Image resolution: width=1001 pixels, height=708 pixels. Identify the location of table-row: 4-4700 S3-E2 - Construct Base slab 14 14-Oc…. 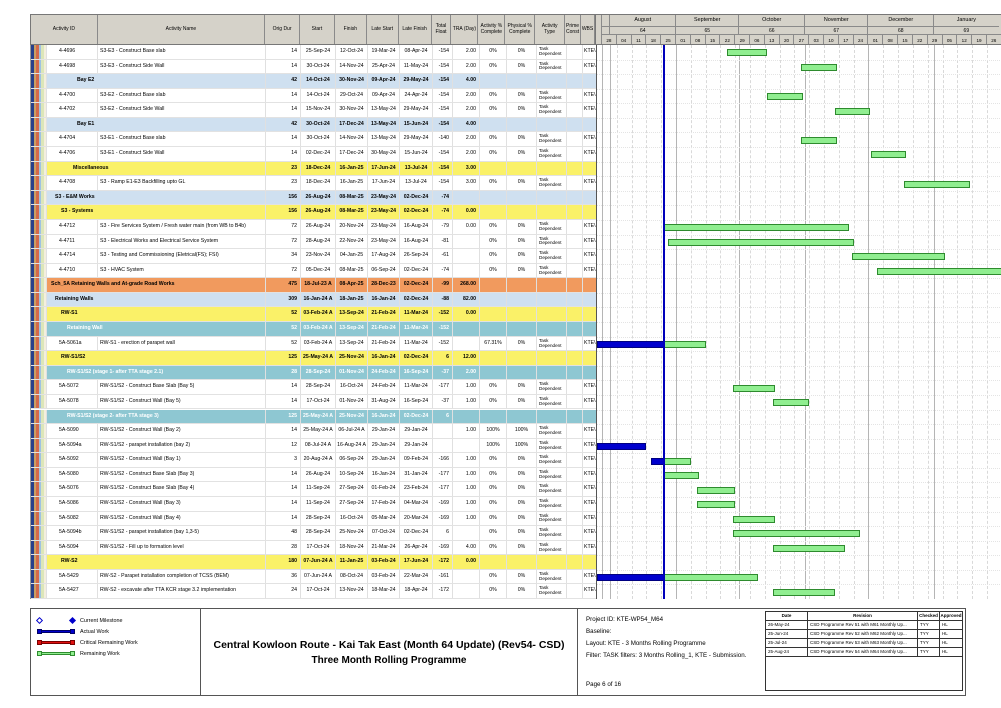
(314, 96).